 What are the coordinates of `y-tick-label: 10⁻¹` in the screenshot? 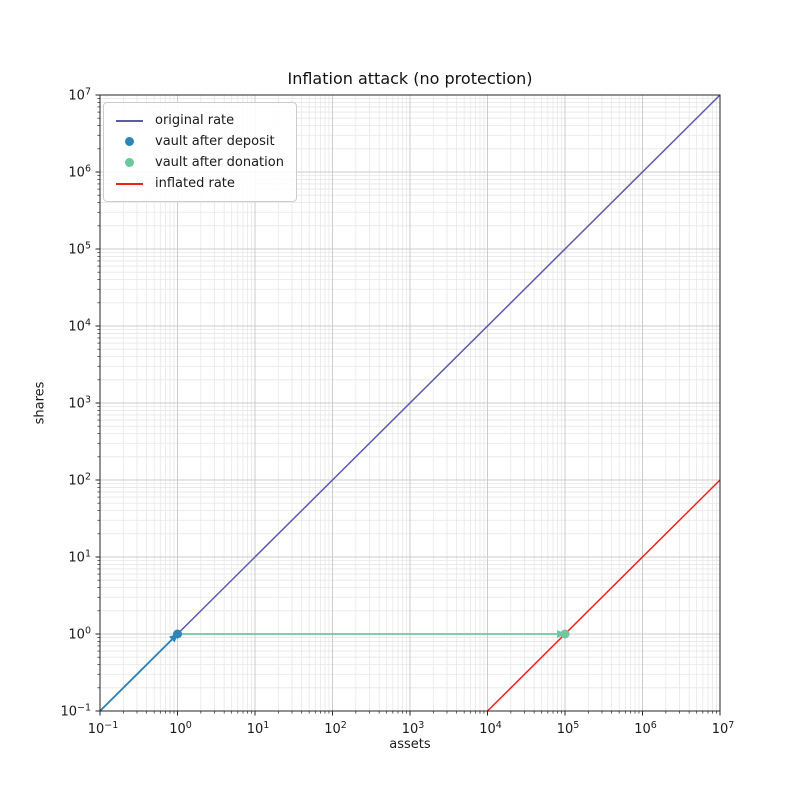 It's located at (75, 711).